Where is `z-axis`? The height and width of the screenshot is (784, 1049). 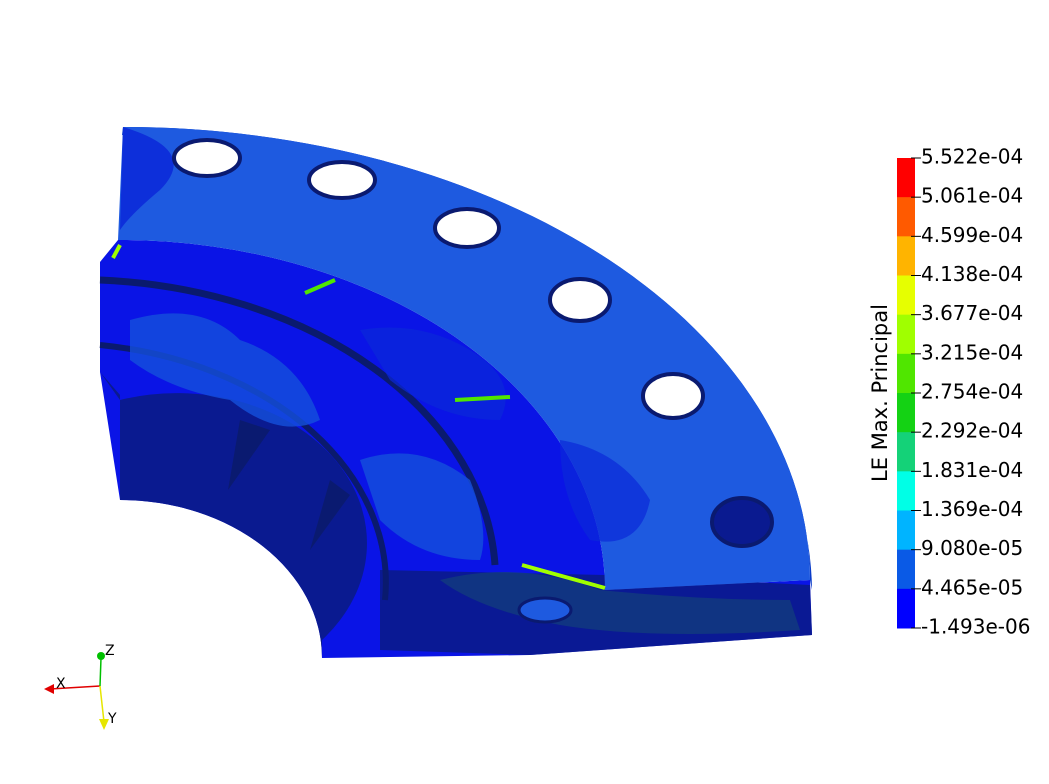 z-axis is located at coordinates (100, 672).